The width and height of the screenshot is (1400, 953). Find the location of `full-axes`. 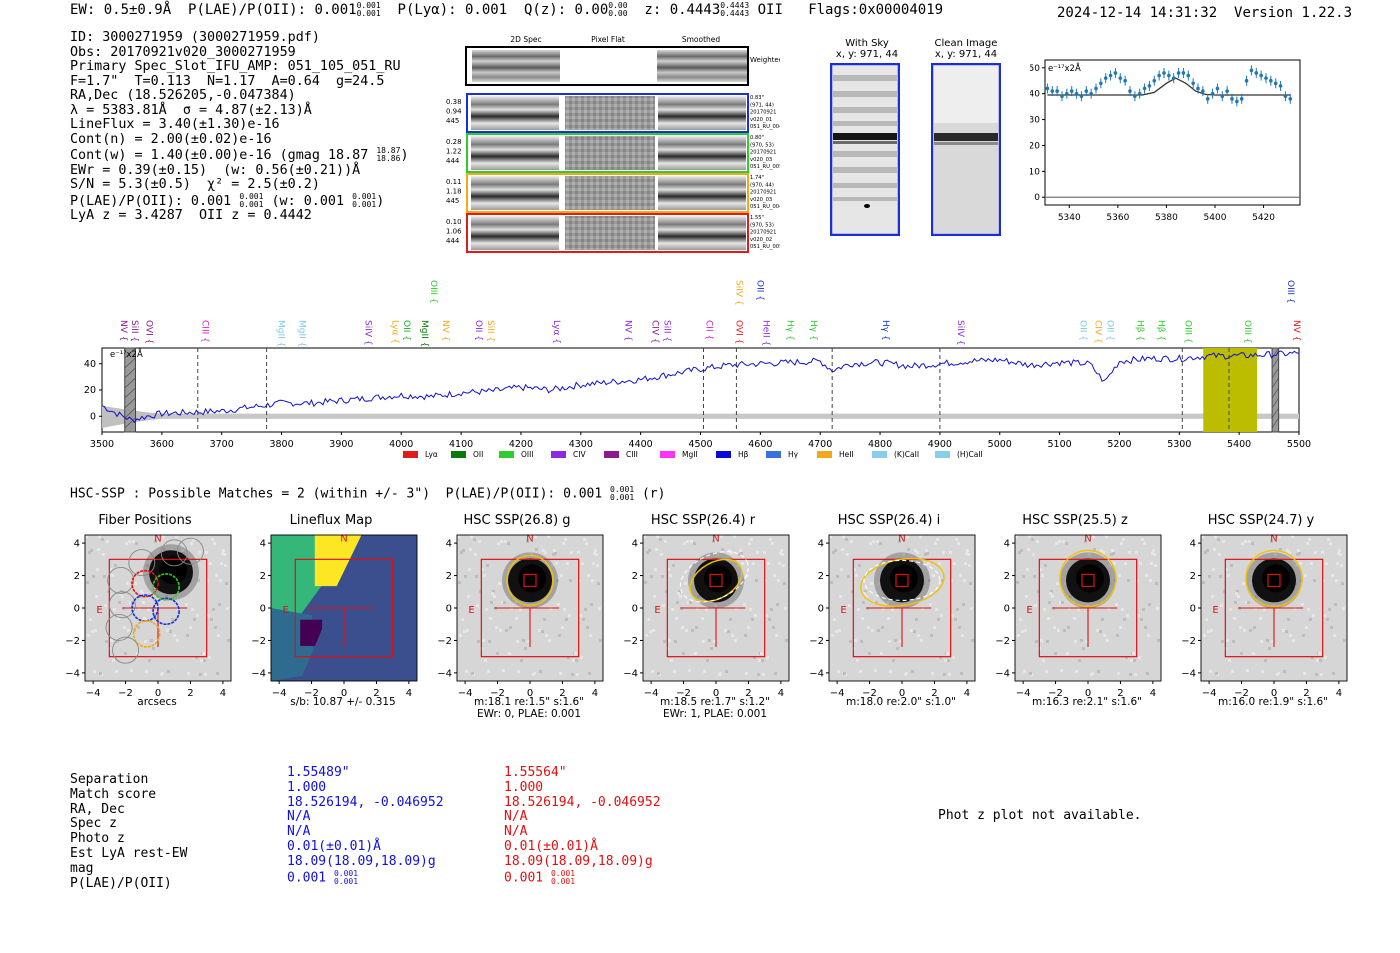

full-axes is located at coordinates (700, 390).